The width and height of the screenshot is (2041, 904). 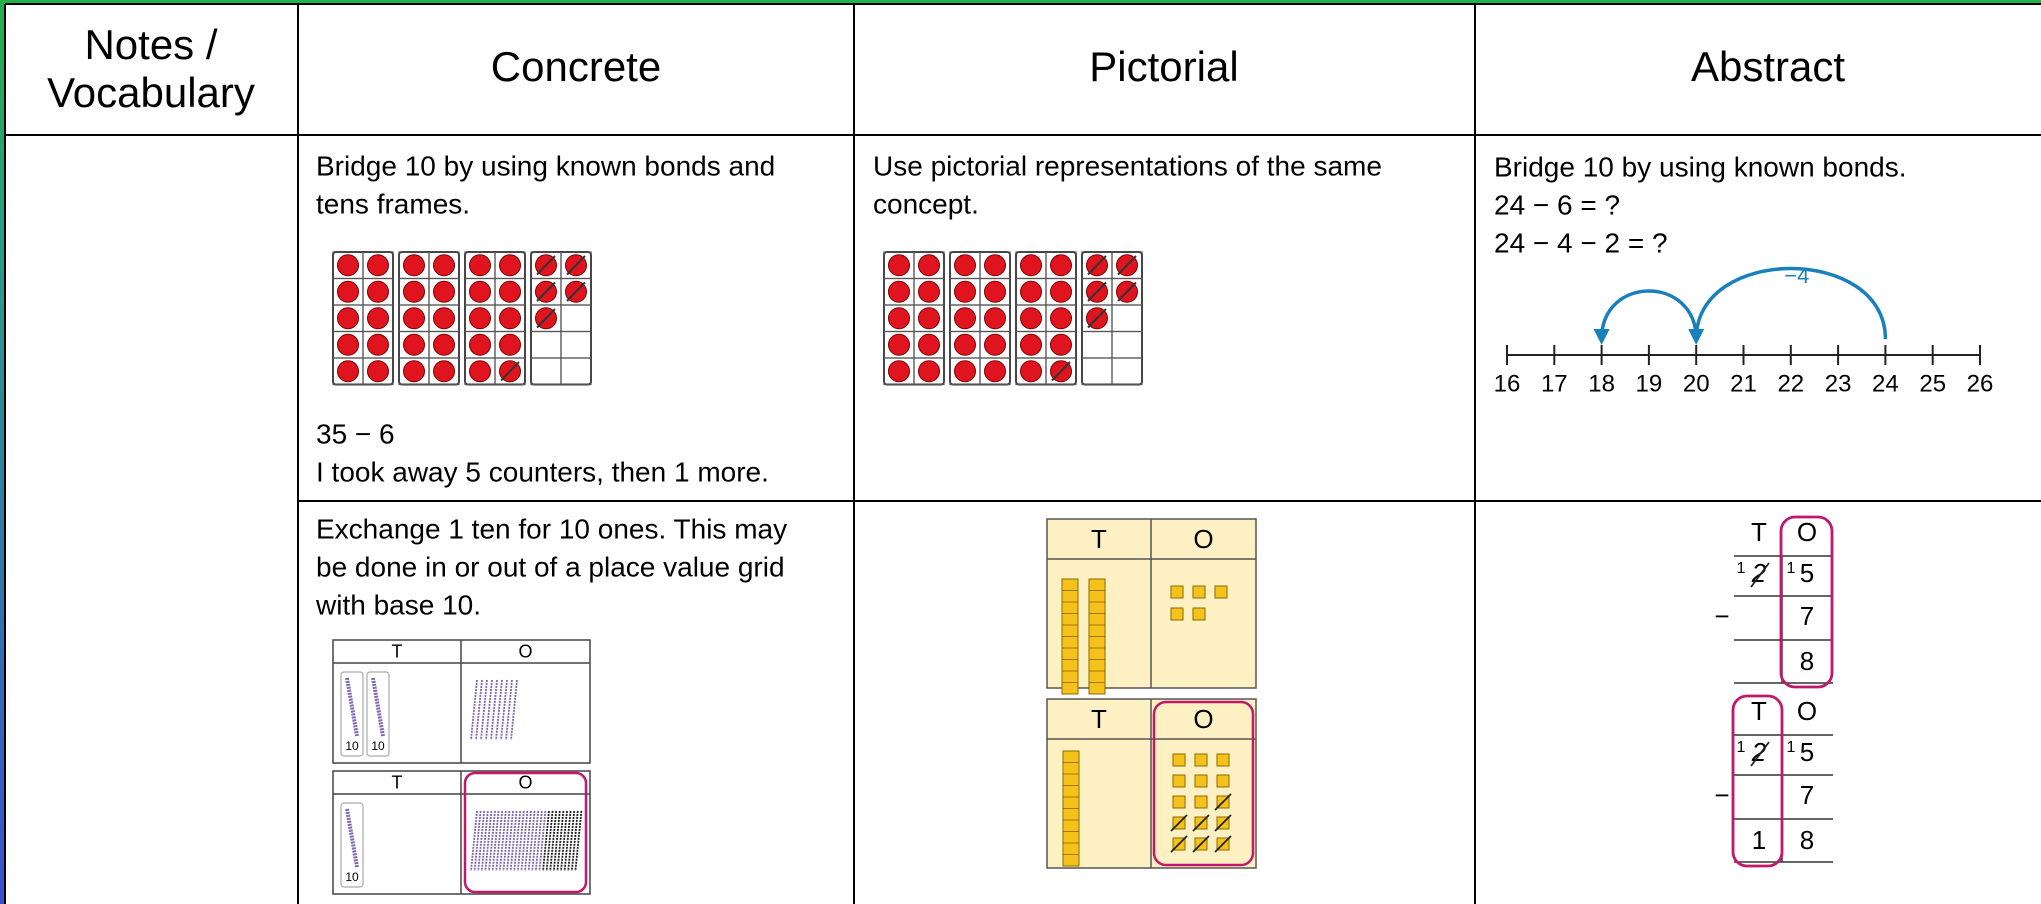 I want to click on header-notes-line: Notes / Vocabulary, so click(x=151, y=68).